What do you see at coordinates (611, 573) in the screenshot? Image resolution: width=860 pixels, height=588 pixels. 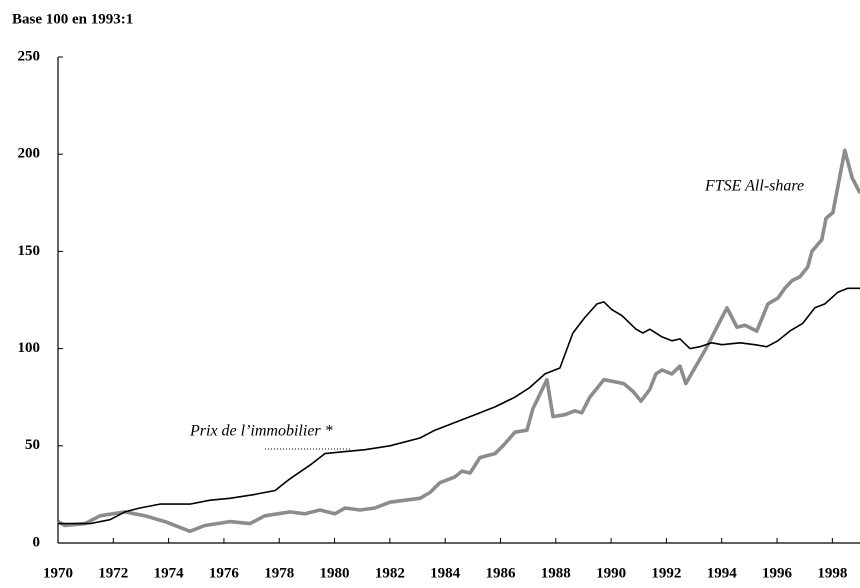 I see `x-tick-label: 1990` at bounding box center [611, 573].